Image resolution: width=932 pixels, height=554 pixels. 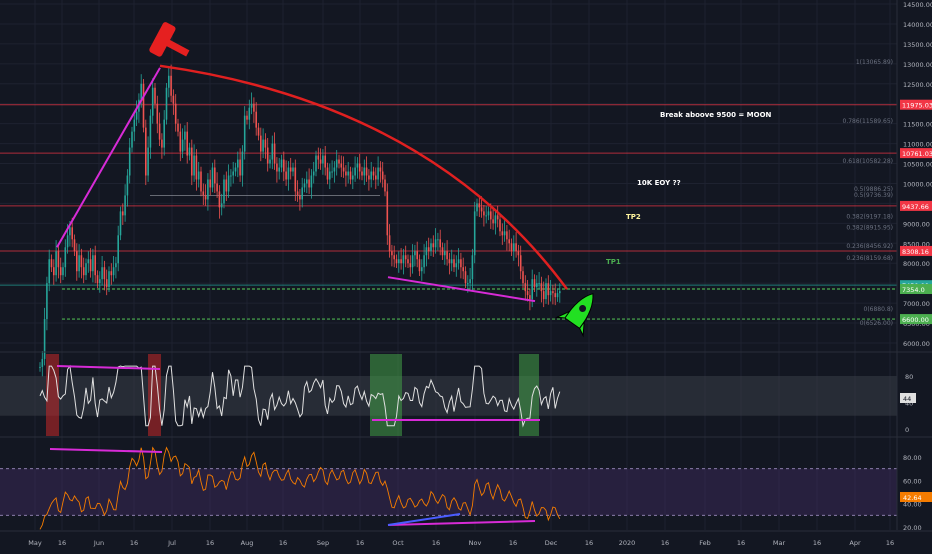 What do you see at coordinates (916, 224) in the screenshot?
I see `y-tick-label: 9000.00` at bounding box center [916, 224].